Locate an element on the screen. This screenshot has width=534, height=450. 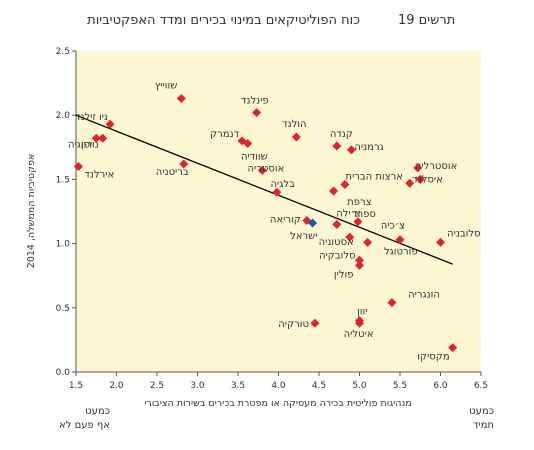
point-label: טורקיה is located at coordinates (293, 324).